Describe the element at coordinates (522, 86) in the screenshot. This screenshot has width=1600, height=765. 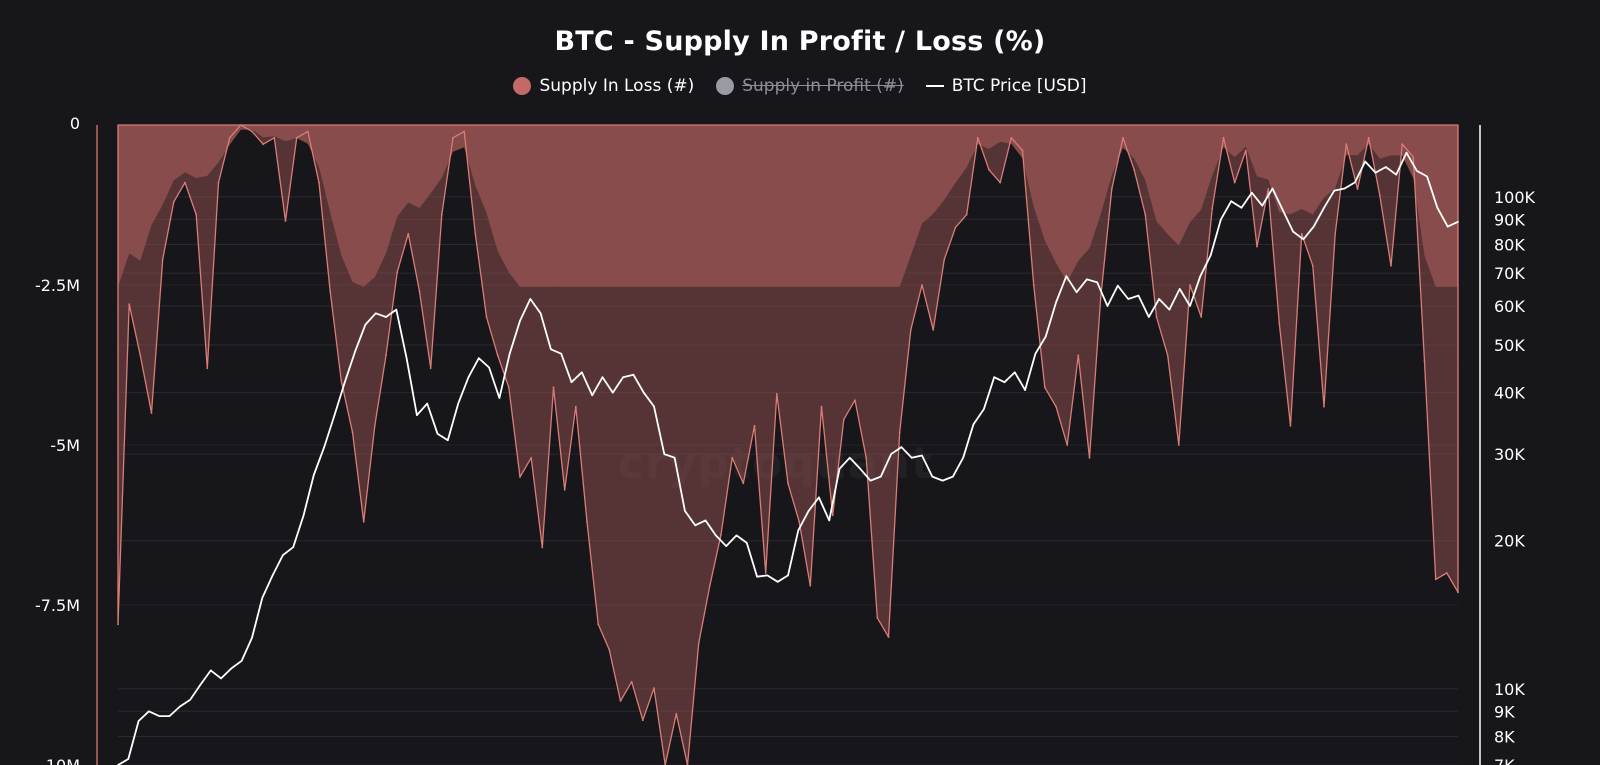
I see `legend-supply-in-loss-dot-icon` at that location.